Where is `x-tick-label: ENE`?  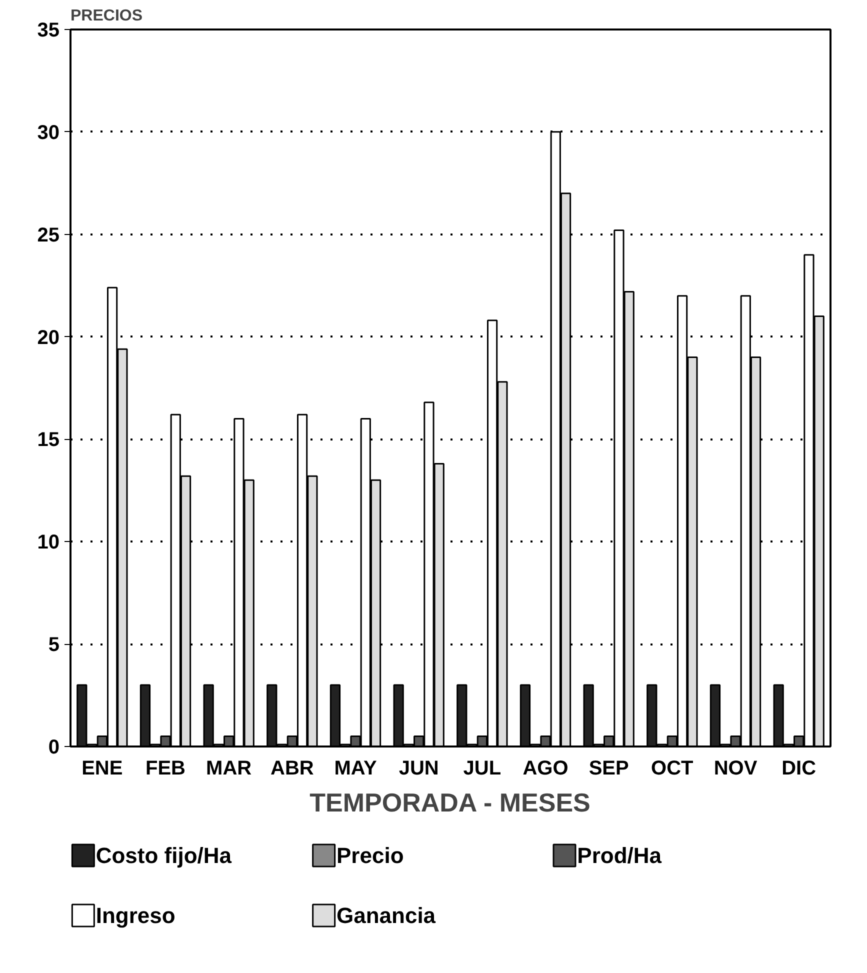
x-tick-label: ENE is located at coordinates (102, 769).